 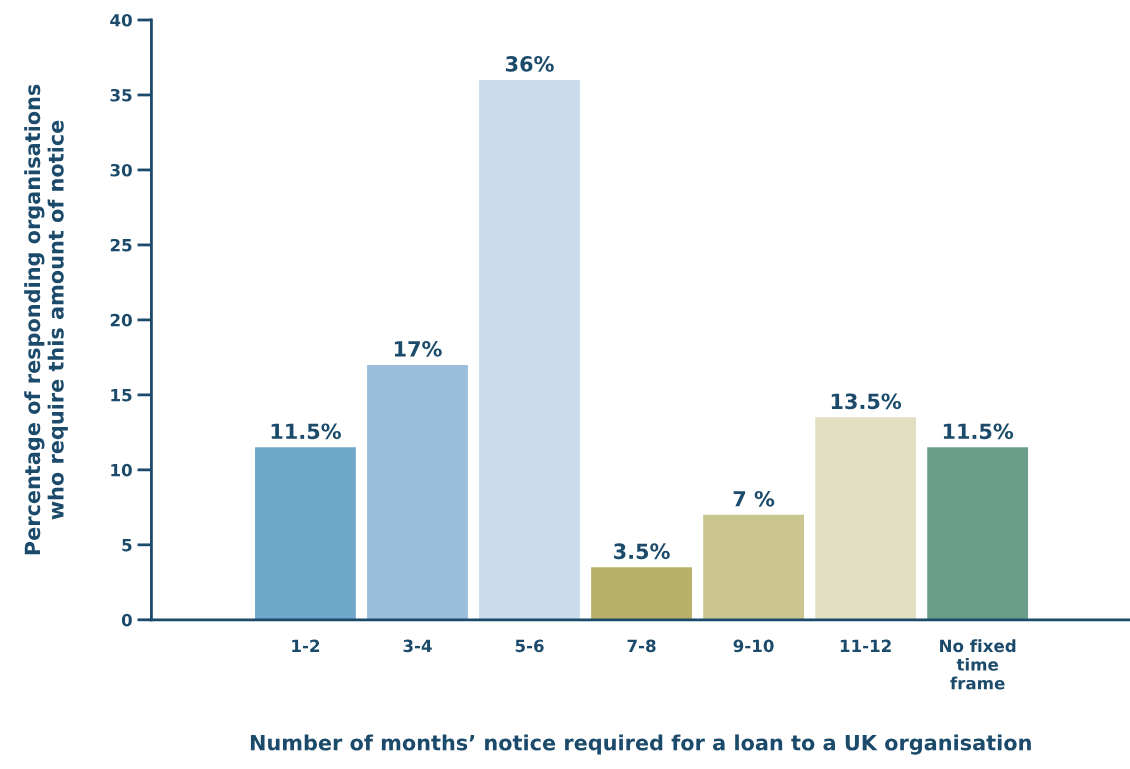 What do you see at coordinates (46, 319) in the screenshot?
I see `y-axis-title: Percentage of responding organisations who require this amount of notice` at bounding box center [46, 319].